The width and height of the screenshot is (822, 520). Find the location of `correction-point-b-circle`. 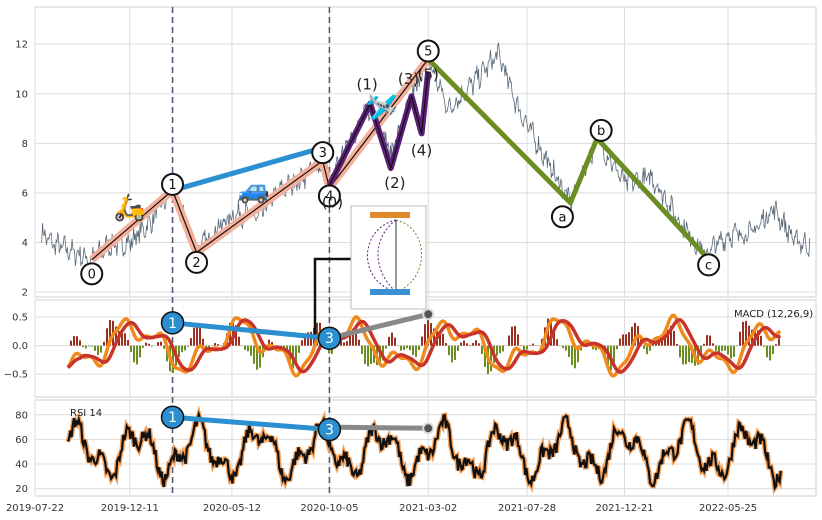

correction-point-b-circle is located at coordinates (601, 130).